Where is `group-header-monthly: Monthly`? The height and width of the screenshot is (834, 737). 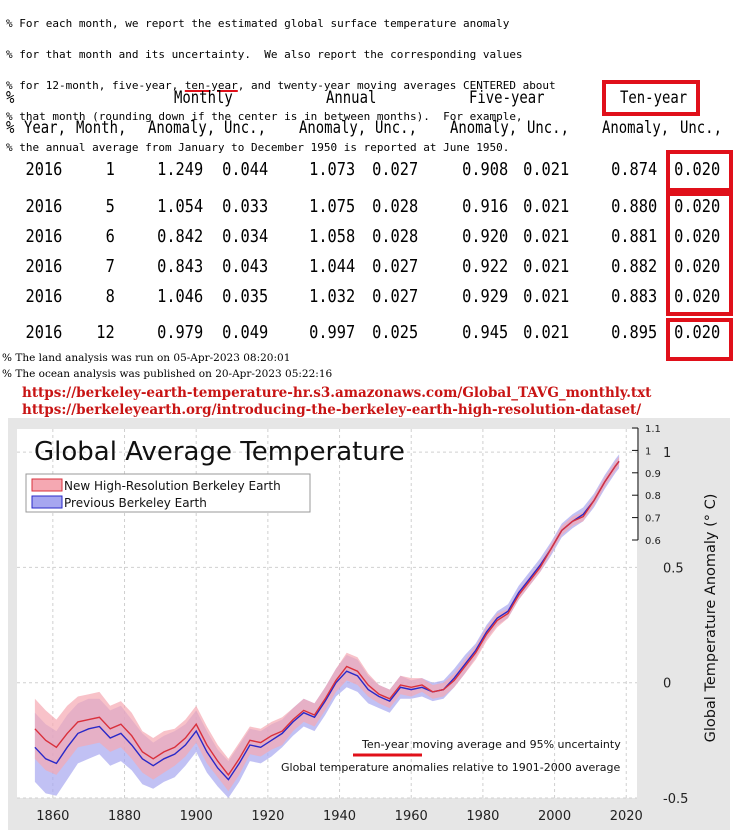 group-header-monthly: Monthly is located at coordinates (203, 98).